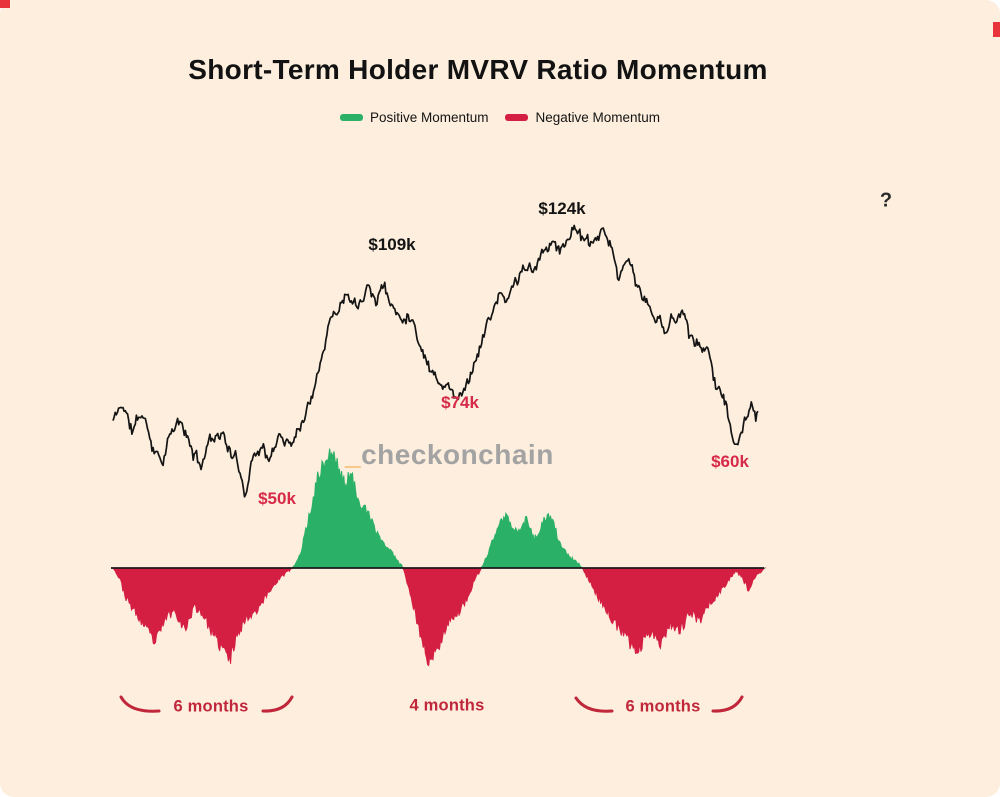 Image resolution: width=1000 pixels, height=797 pixels. Describe the element at coordinates (598, 117) in the screenshot. I see `legend-label-negative: Negative Momentum` at that location.